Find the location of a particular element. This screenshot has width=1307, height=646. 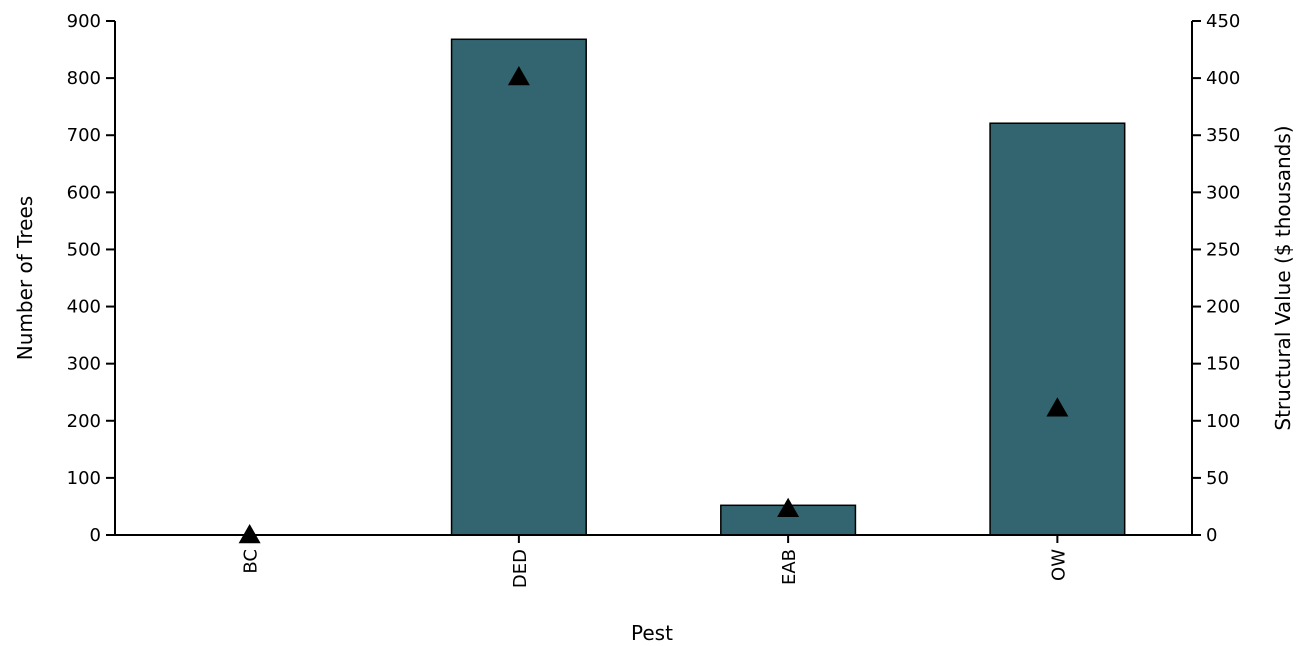

y2-tick-label: 150 is located at coordinates (1223, 364).